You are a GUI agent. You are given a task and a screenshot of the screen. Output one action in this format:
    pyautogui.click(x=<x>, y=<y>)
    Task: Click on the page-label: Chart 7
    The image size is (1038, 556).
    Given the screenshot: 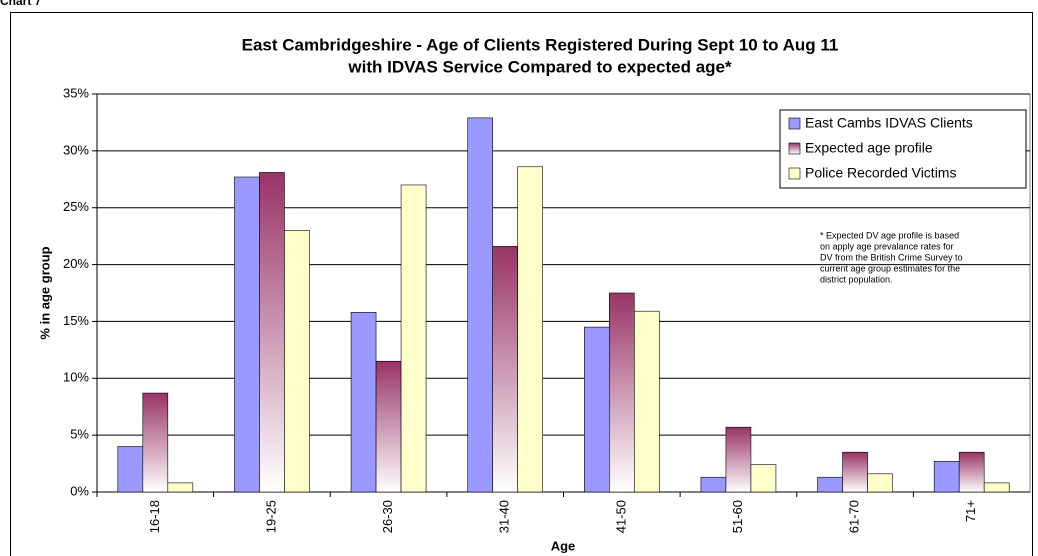 What is the action you would take?
    pyautogui.click(x=21, y=4)
    